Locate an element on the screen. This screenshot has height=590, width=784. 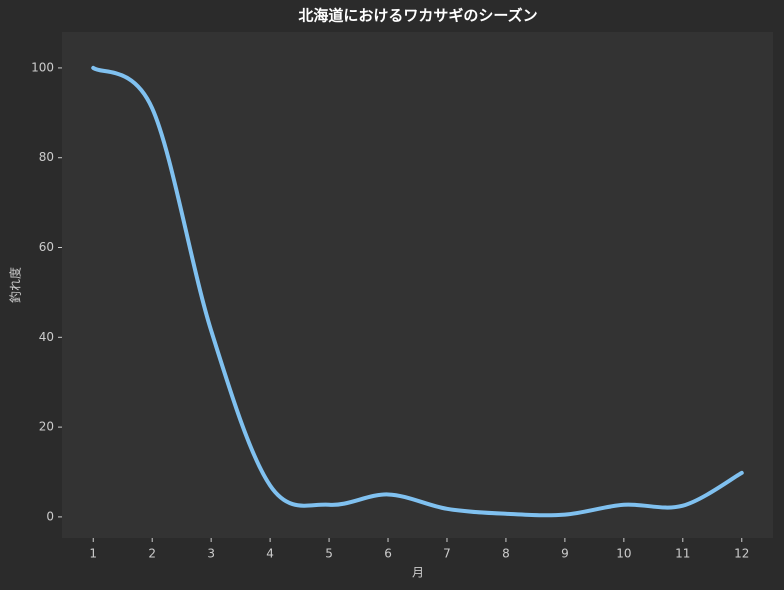
y-tick-label: 80 is located at coordinates (46, 157).